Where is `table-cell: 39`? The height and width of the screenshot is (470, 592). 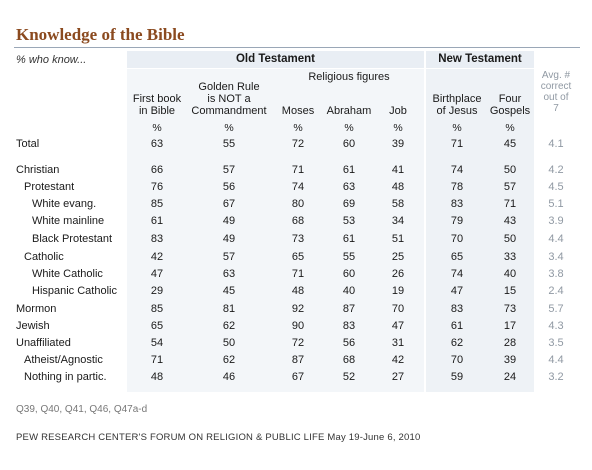
table-cell: 39 is located at coordinates (510, 360).